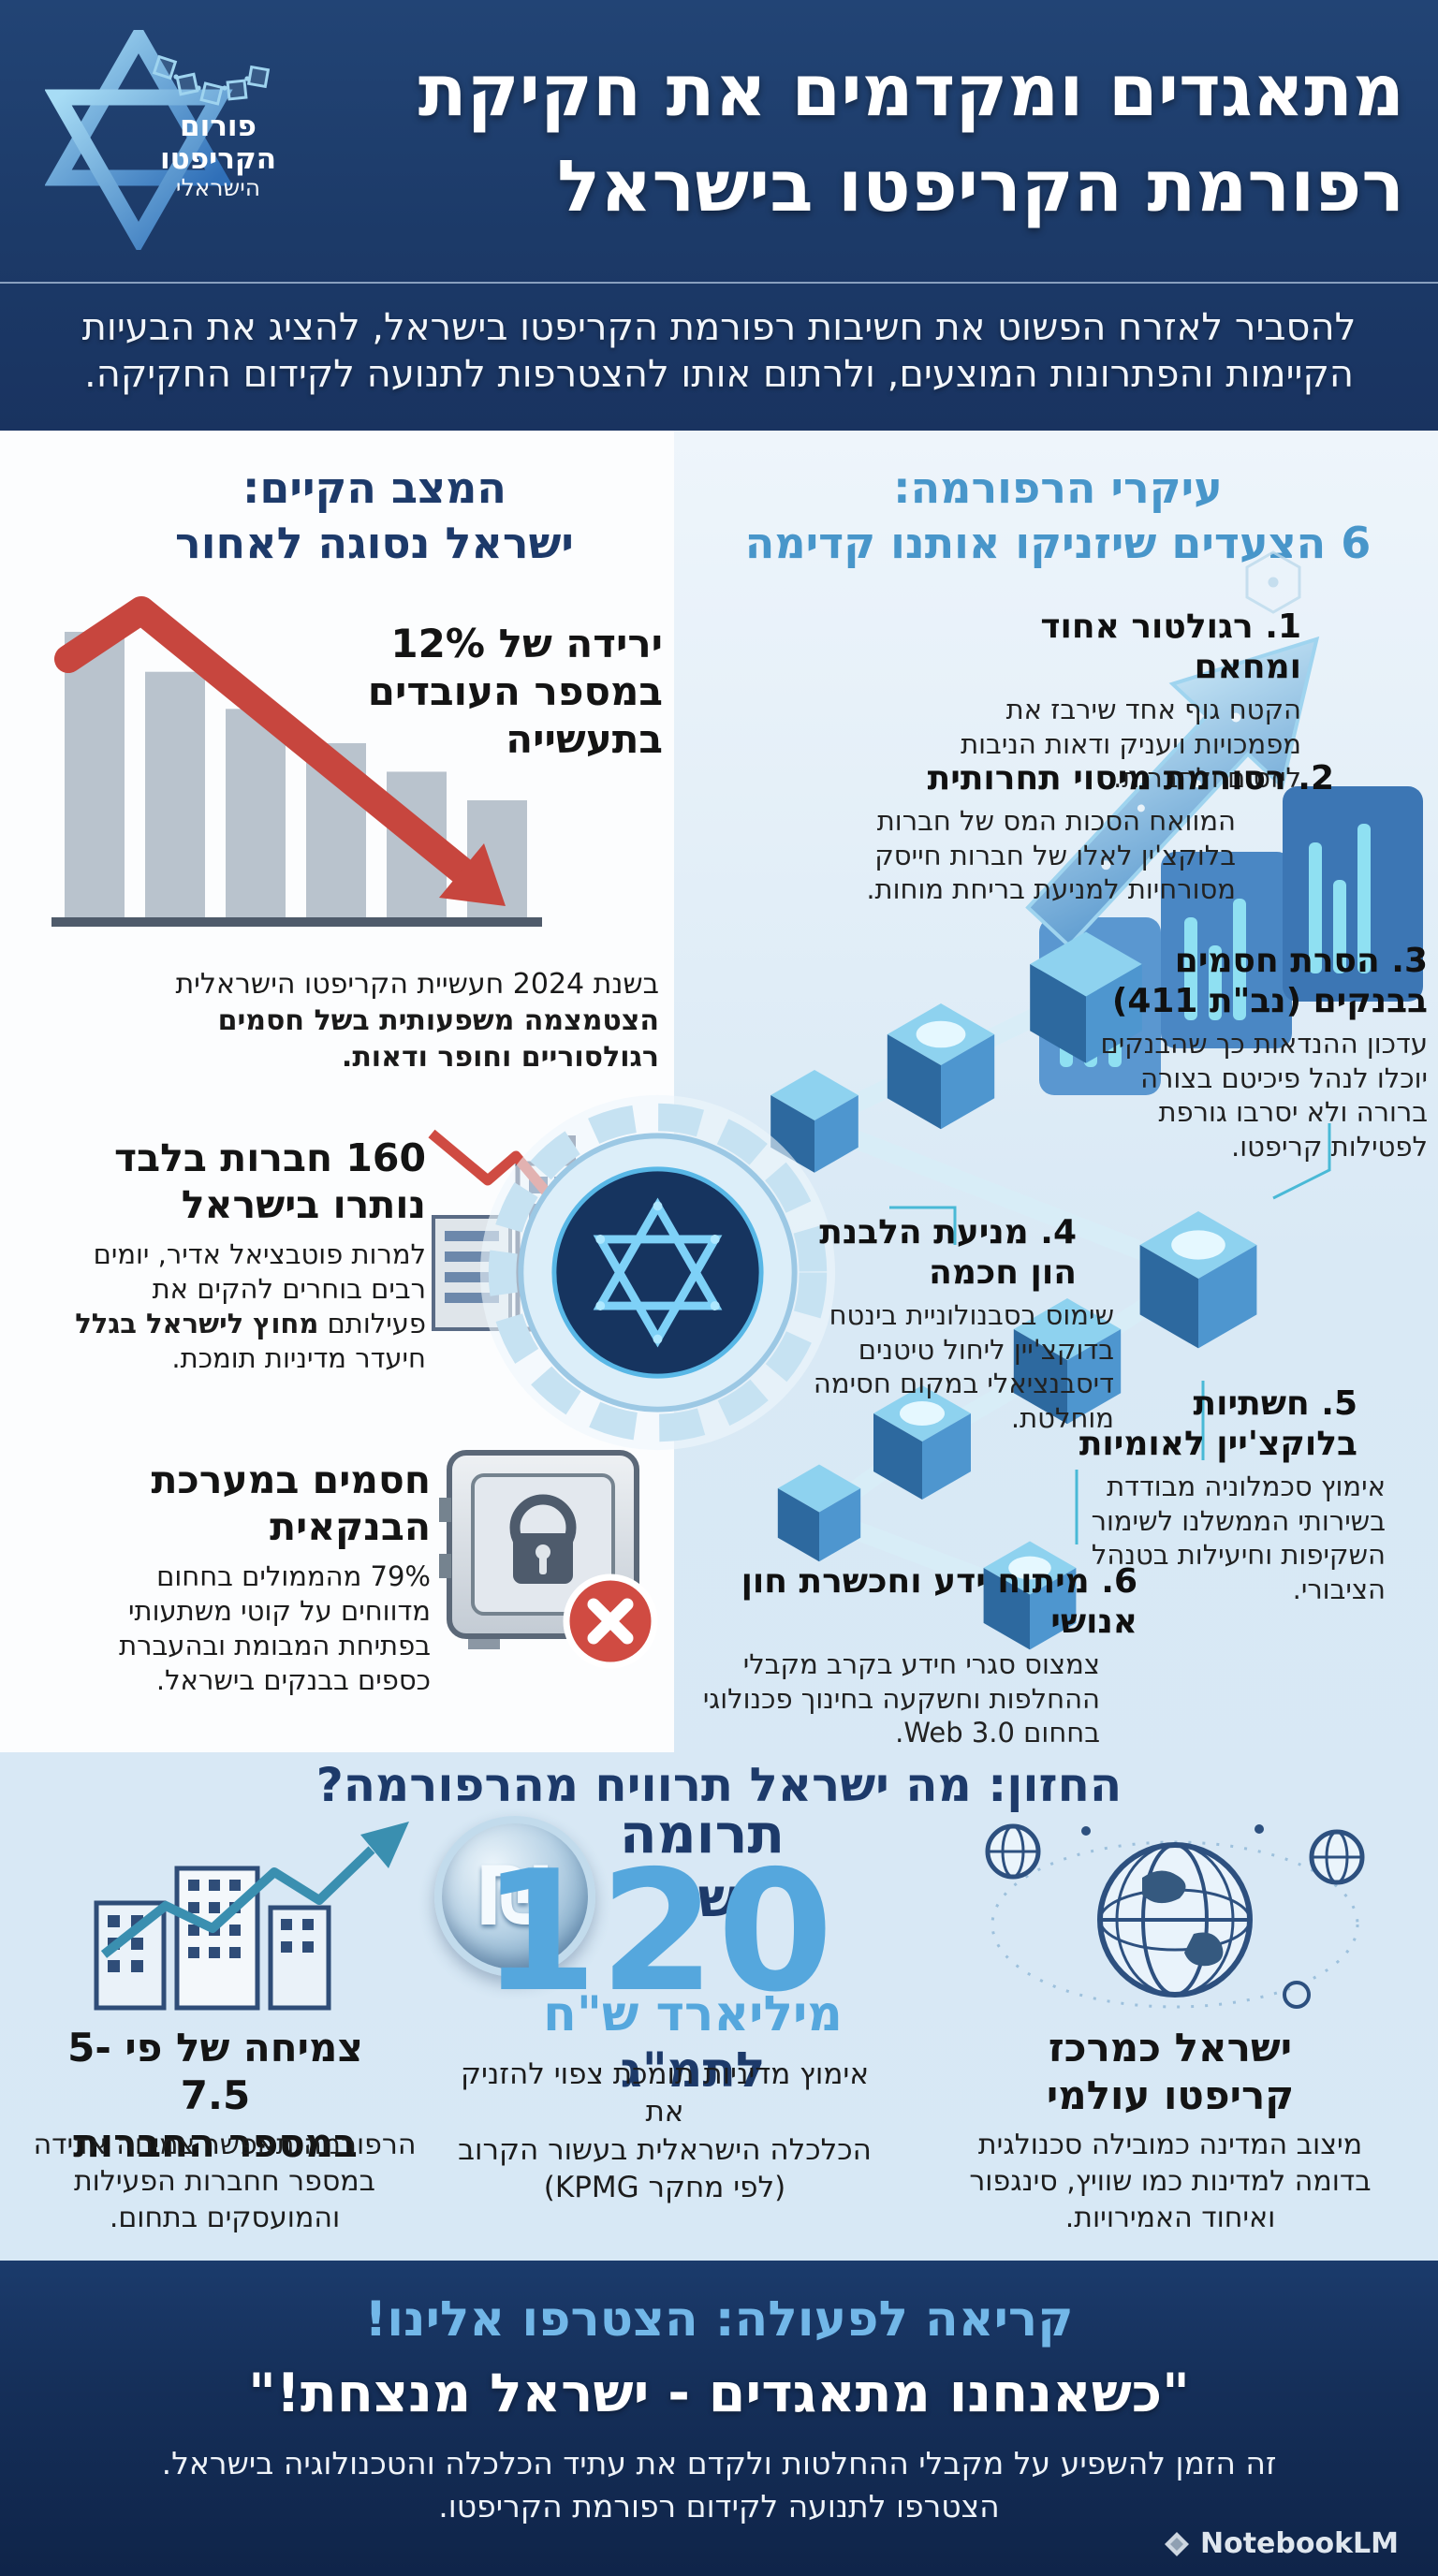 The height and width of the screenshot is (2576, 1438). Describe the element at coordinates (374, 516) in the screenshot. I see `current-state-heading: המצב הקיים: ישראל נסוגה לאחור` at that location.